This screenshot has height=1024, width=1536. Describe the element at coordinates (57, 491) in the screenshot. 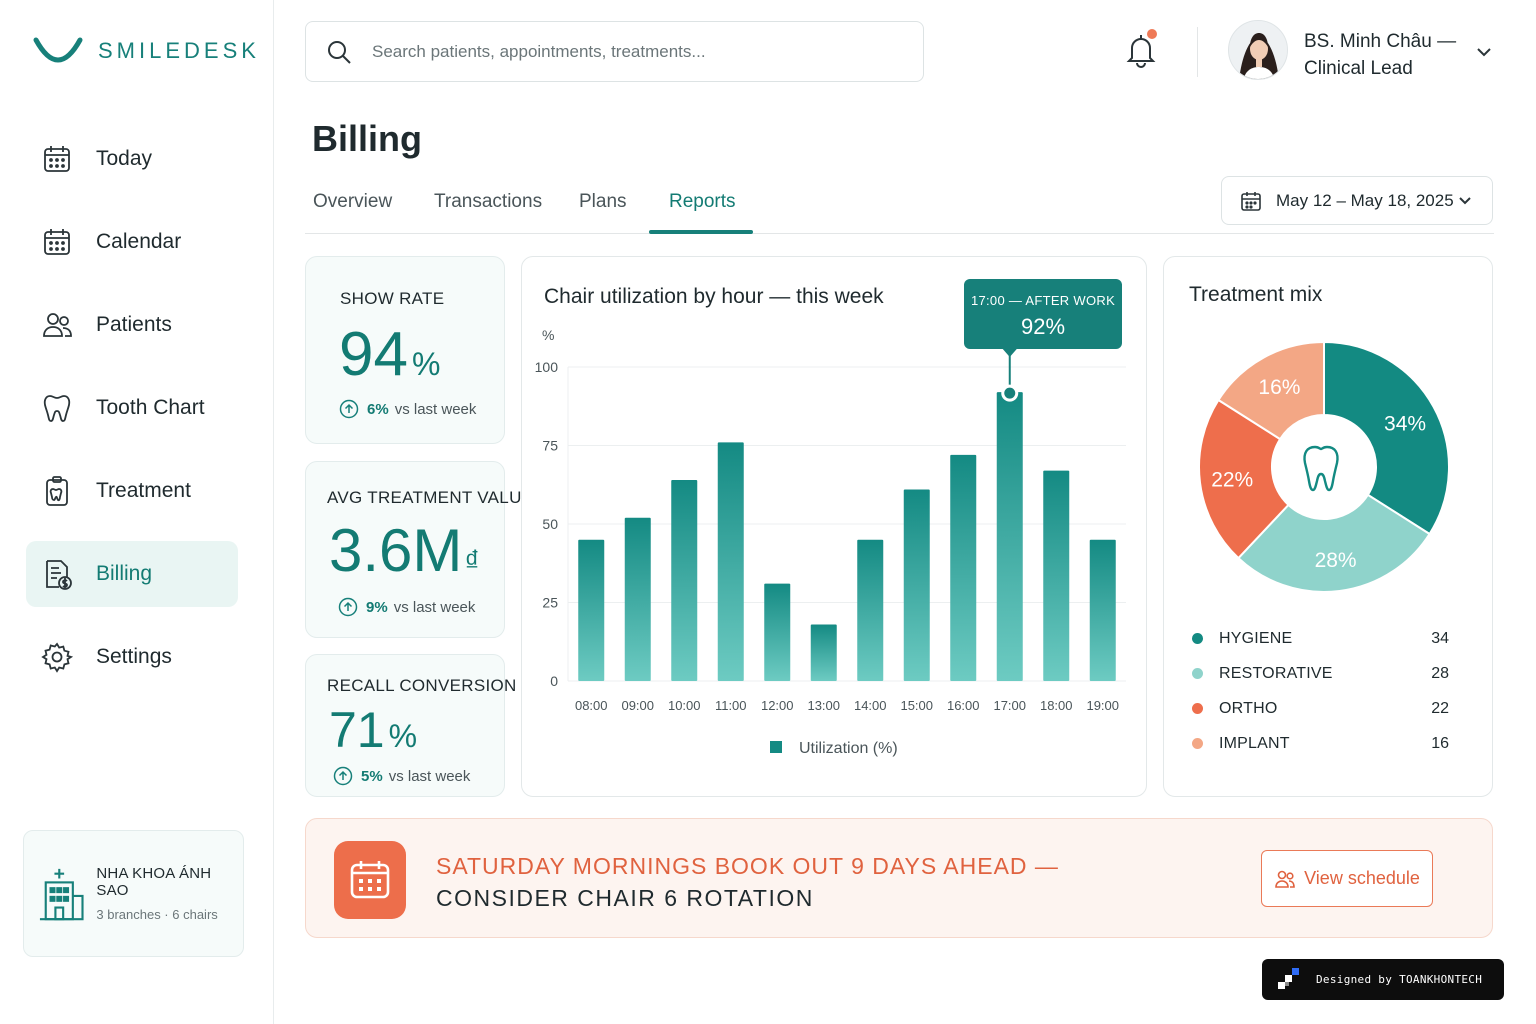

I see `clipboard-tooth-icon` at that location.